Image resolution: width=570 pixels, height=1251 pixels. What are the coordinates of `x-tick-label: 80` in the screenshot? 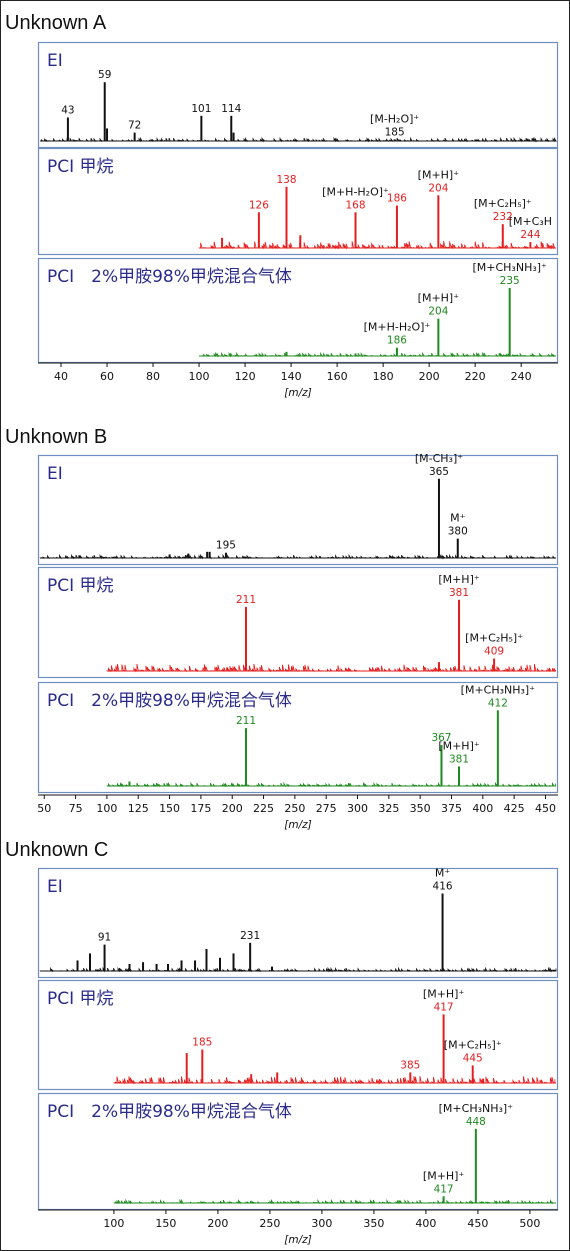 It's located at (153, 376).